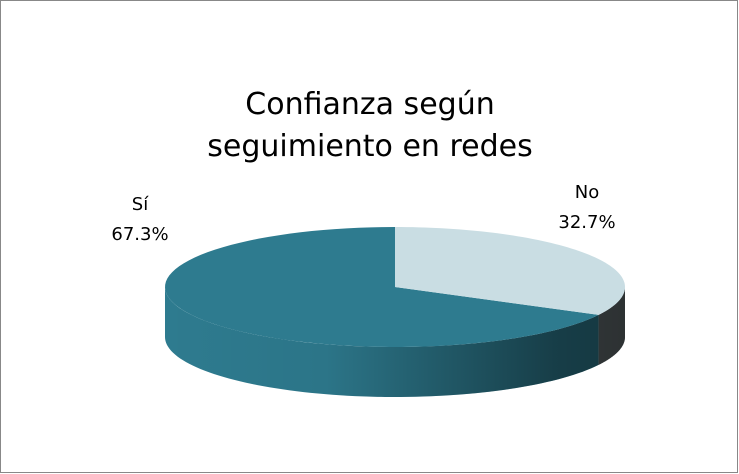  What do you see at coordinates (587, 192) in the screenshot?
I see `data-label-category: No` at bounding box center [587, 192].